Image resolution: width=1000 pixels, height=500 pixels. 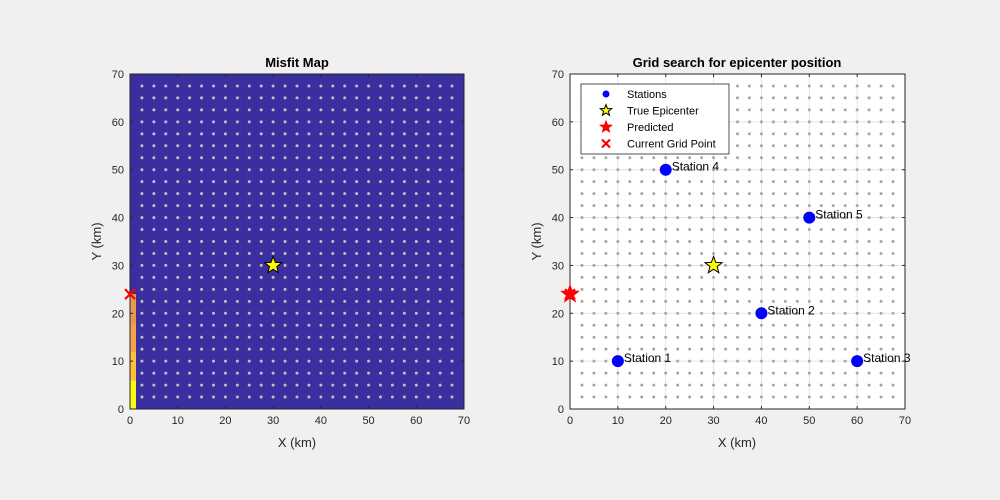 What do you see at coordinates (273, 421) in the screenshot?
I see `misfit-map-xtick-label: 30` at bounding box center [273, 421].